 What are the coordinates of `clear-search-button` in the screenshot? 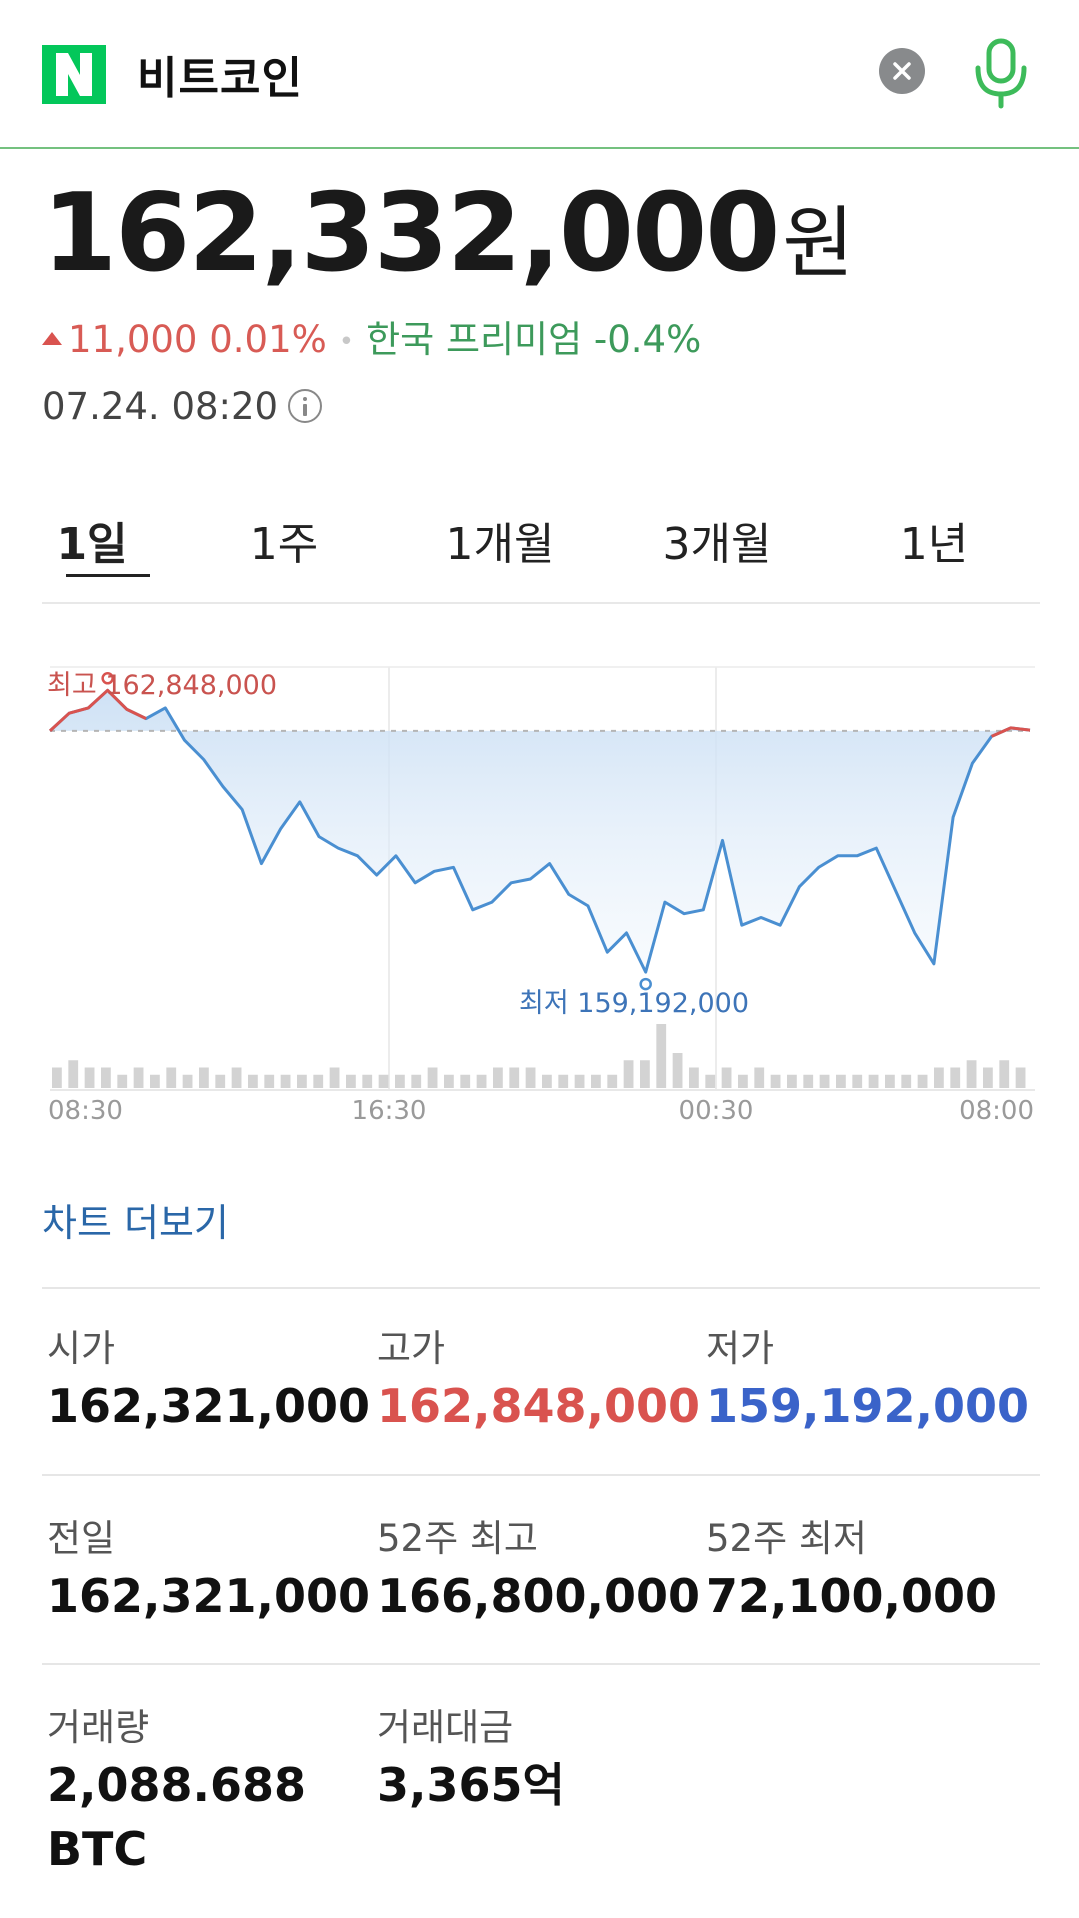 It's located at (902, 71).